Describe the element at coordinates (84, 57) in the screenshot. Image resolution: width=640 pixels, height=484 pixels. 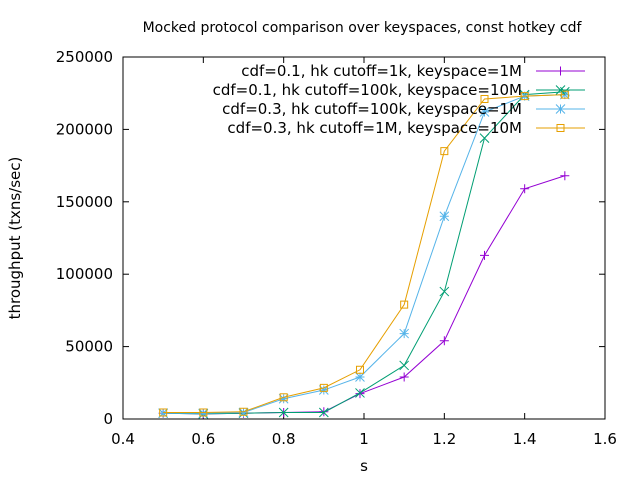
I see `y-tick-label: 250000` at that location.